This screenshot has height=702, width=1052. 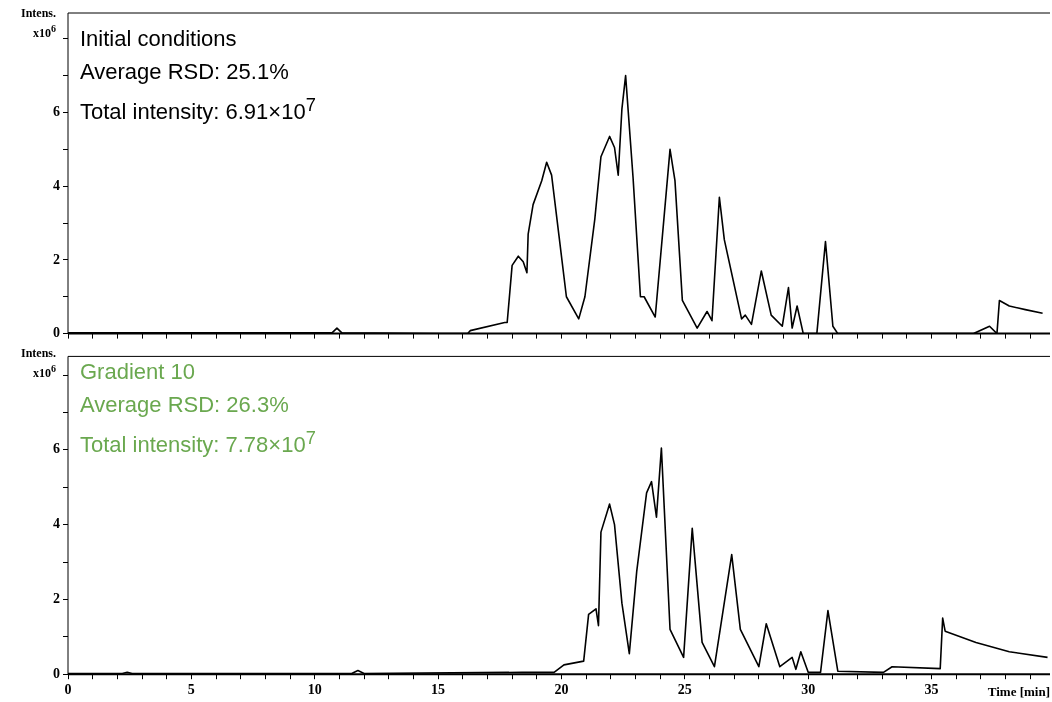 What do you see at coordinates (438, 690) in the screenshot?
I see `x-tick-label: 15` at bounding box center [438, 690].